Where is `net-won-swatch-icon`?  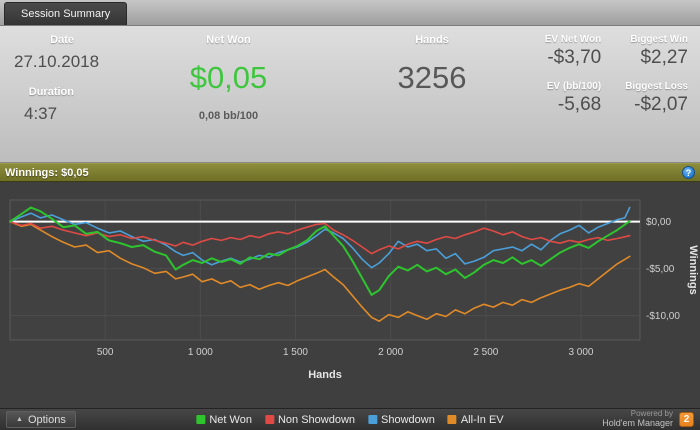
net-won-swatch-icon is located at coordinates (201, 419).